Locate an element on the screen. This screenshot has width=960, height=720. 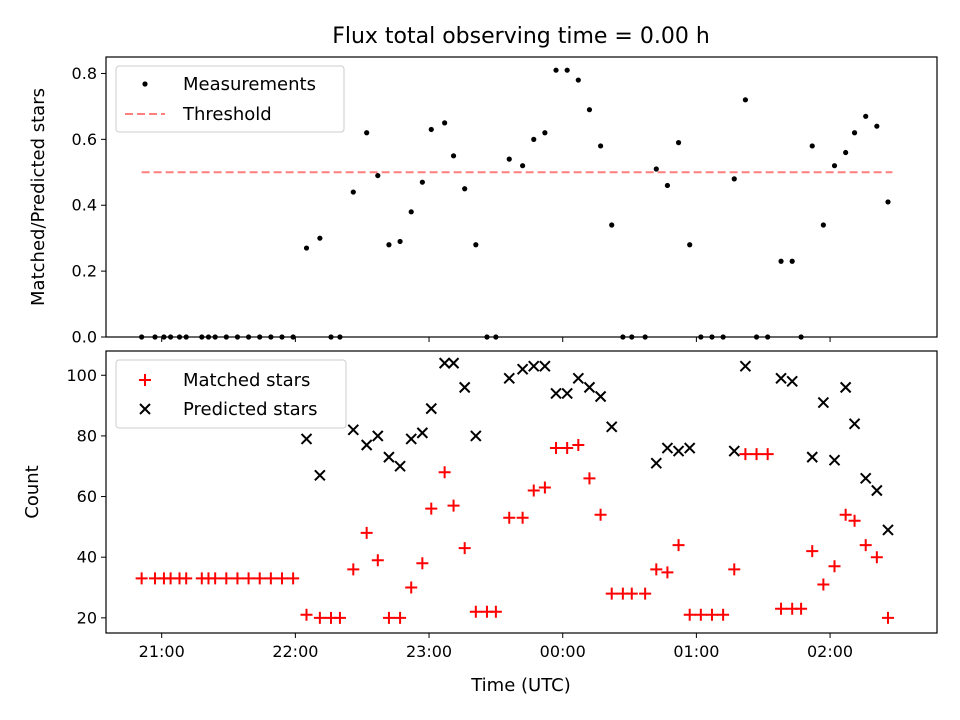
top-legend: Measurements Threshold is located at coordinates (230, 99).